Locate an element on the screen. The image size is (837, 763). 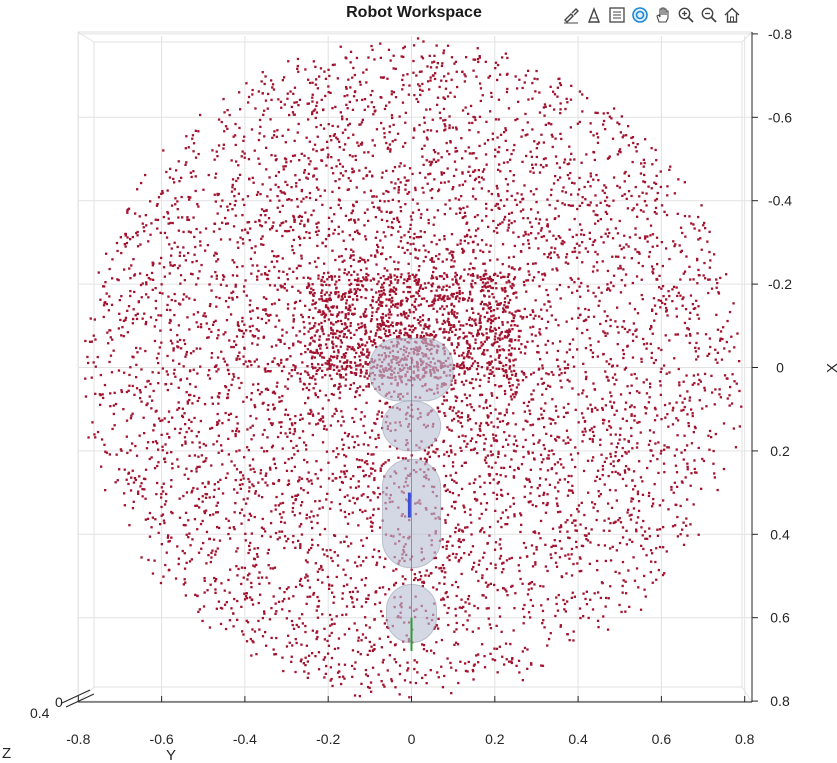
legend-icon is located at coordinates (616, 15).